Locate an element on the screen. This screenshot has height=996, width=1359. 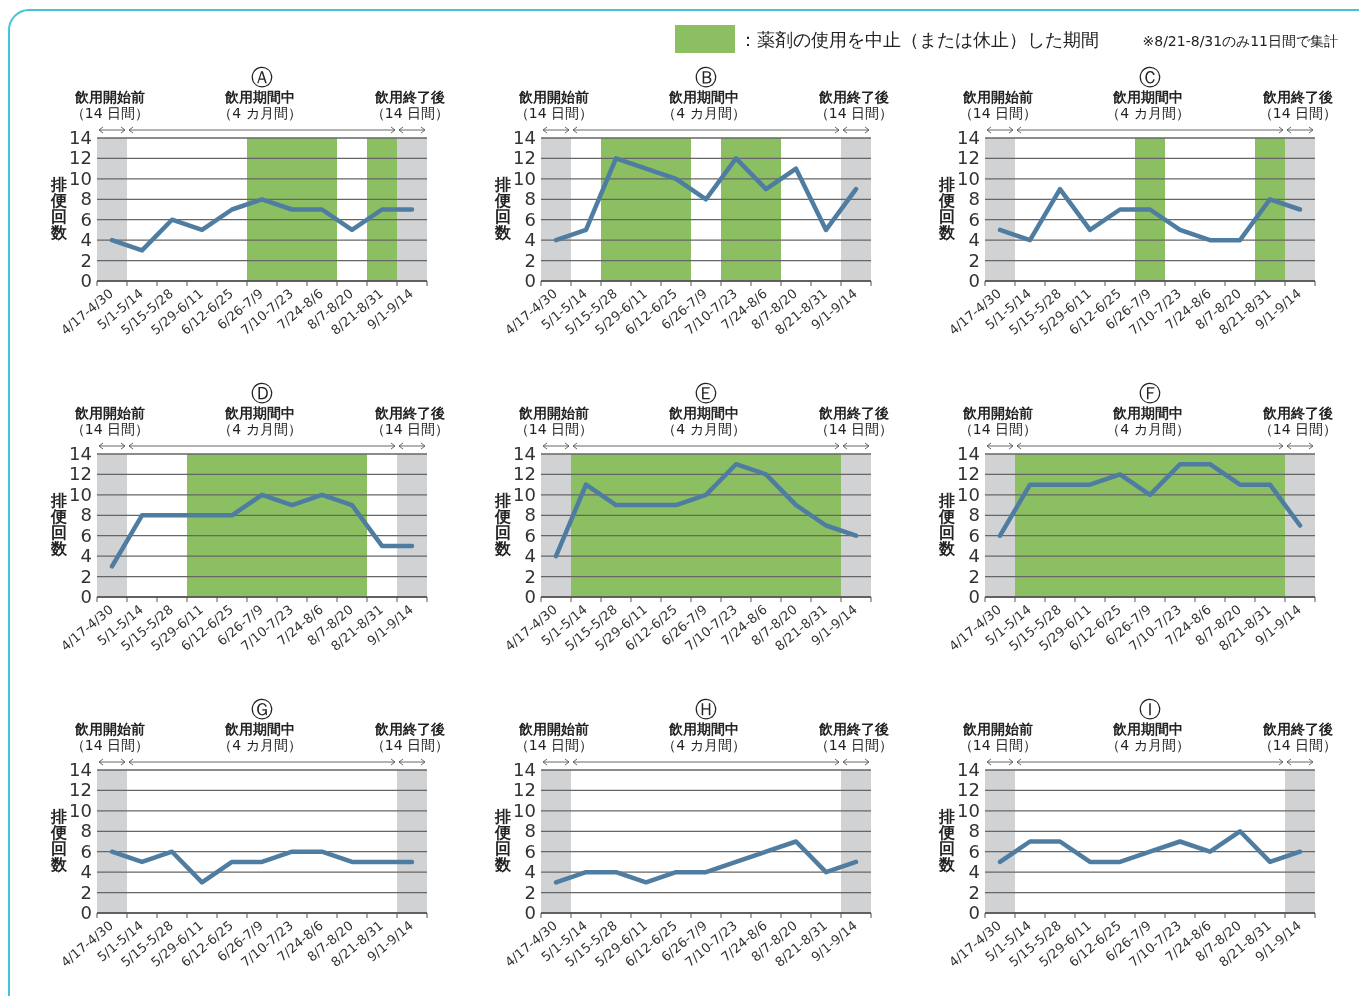
legend: ：薬剤の使用を中止（または休止）した期間 is located at coordinates (887, 39).